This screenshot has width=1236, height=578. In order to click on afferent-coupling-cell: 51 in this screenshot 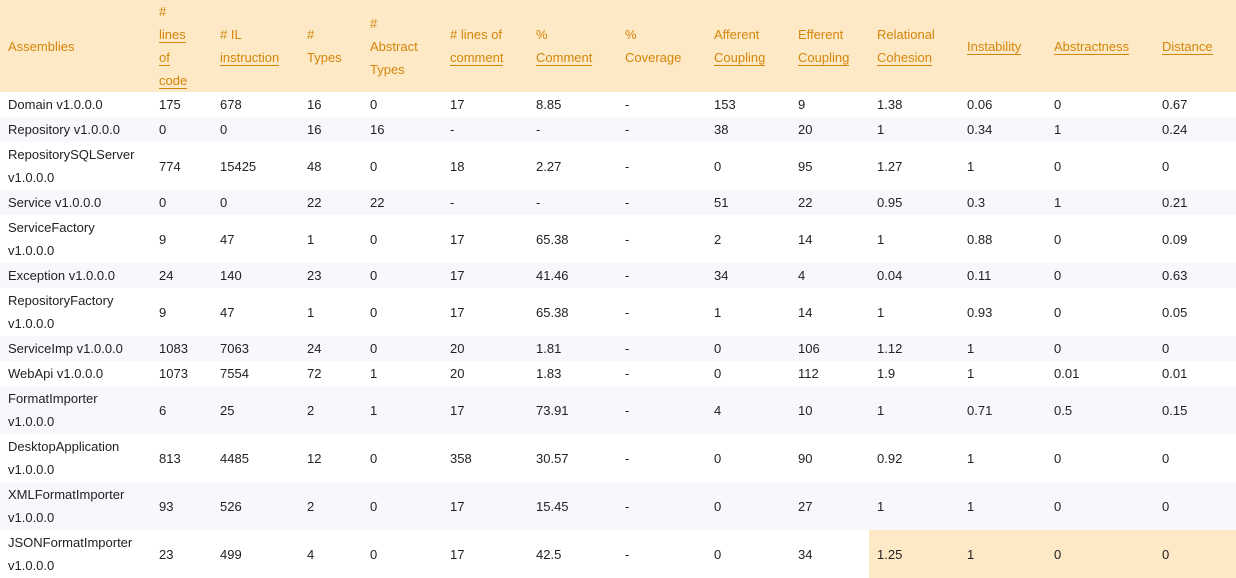, I will do `click(748, 202)`.